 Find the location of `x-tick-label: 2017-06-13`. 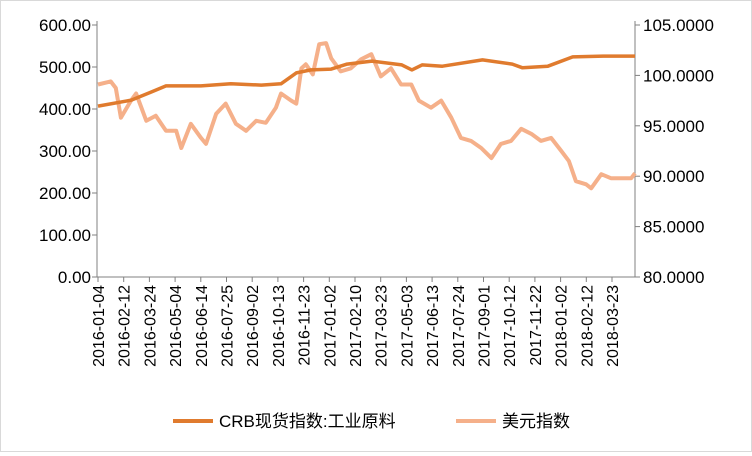

x-tick-label: 2017-06-13 is located at coordinates (433, 326).